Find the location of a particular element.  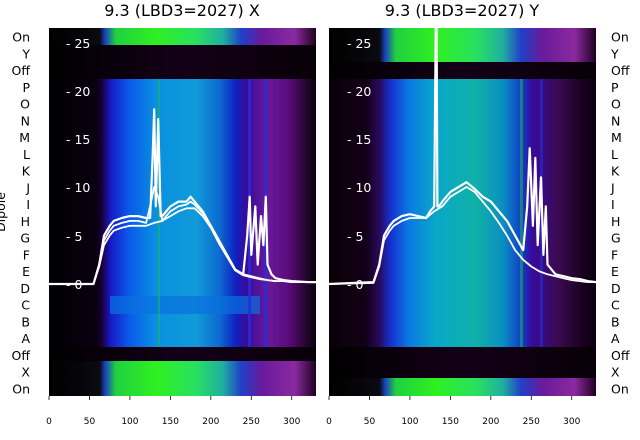

chart-title: 9.3 (LBD3=2027) X is located at coordinates (182, 10).